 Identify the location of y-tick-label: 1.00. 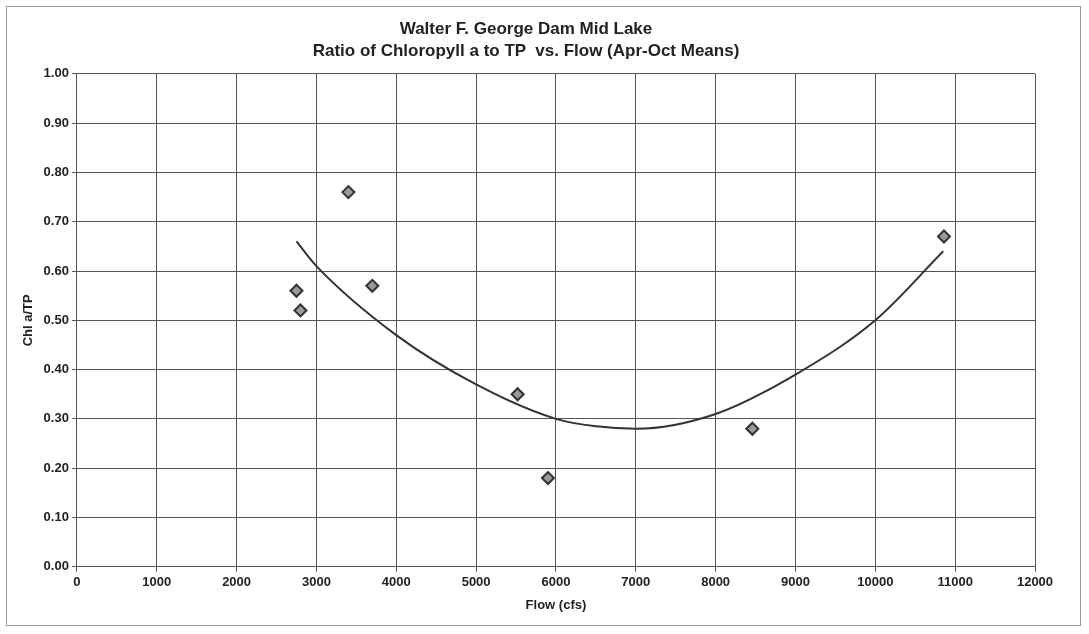
(56, 73).